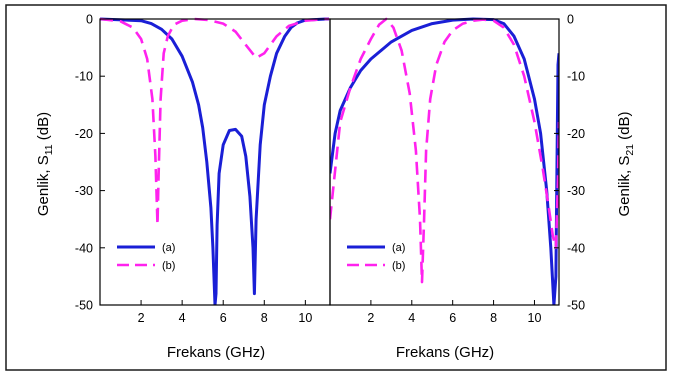 The image size is (673, 376). I want to click on right-legend-label: (a), so click(398, 248).